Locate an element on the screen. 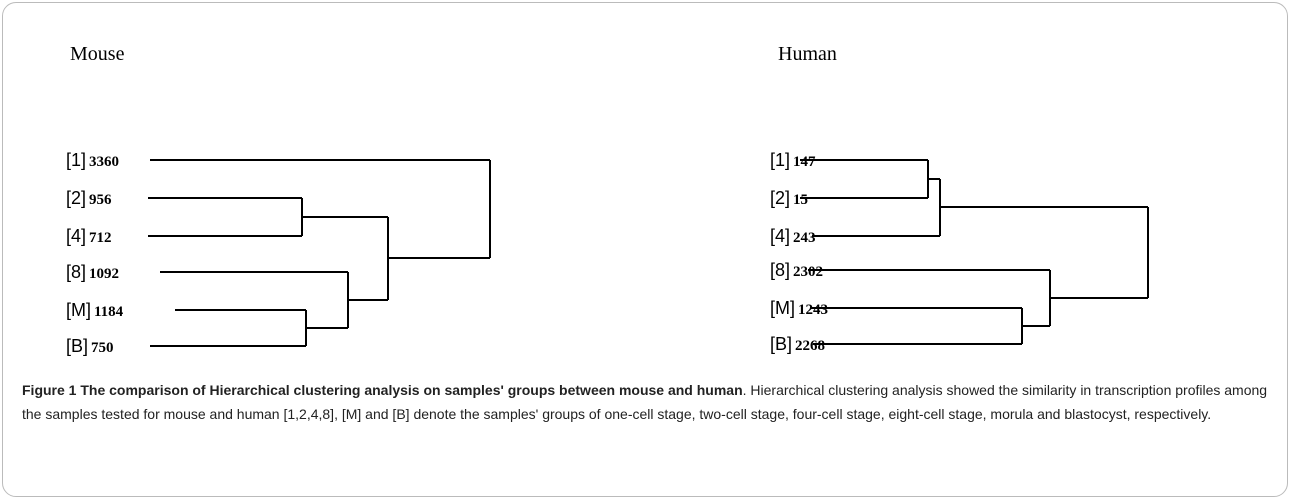 This screenshot has height=501, width=1292. panel-title: Mouse is located at coordinates (97, 54).